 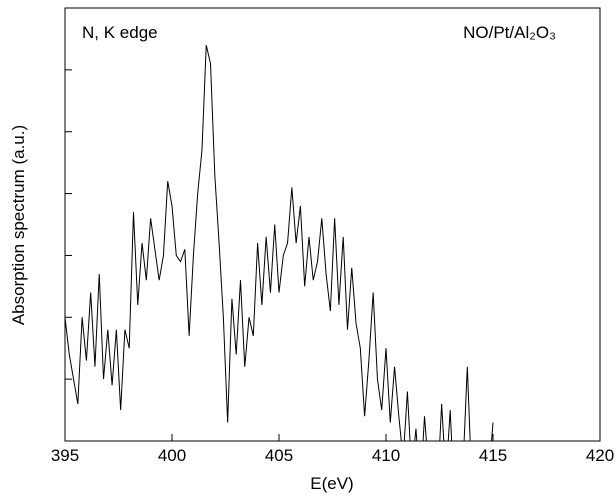 What do you see at coordinates (18, 225) in the screenshot?
I see `y-axis-label: Absorption spectrum (a.u.)` at bounding box center [18, 225].